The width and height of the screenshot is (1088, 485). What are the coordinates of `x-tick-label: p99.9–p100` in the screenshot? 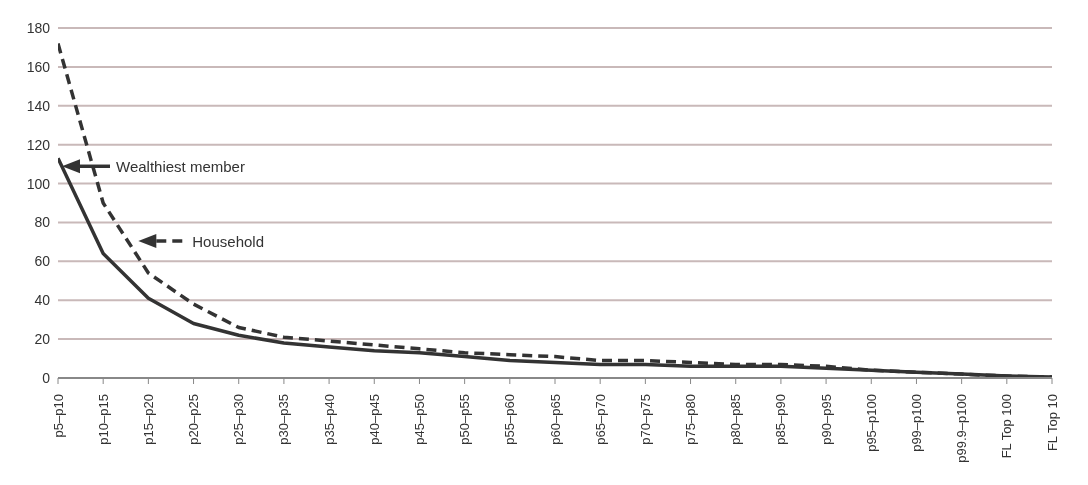 It's located at (962, 428).